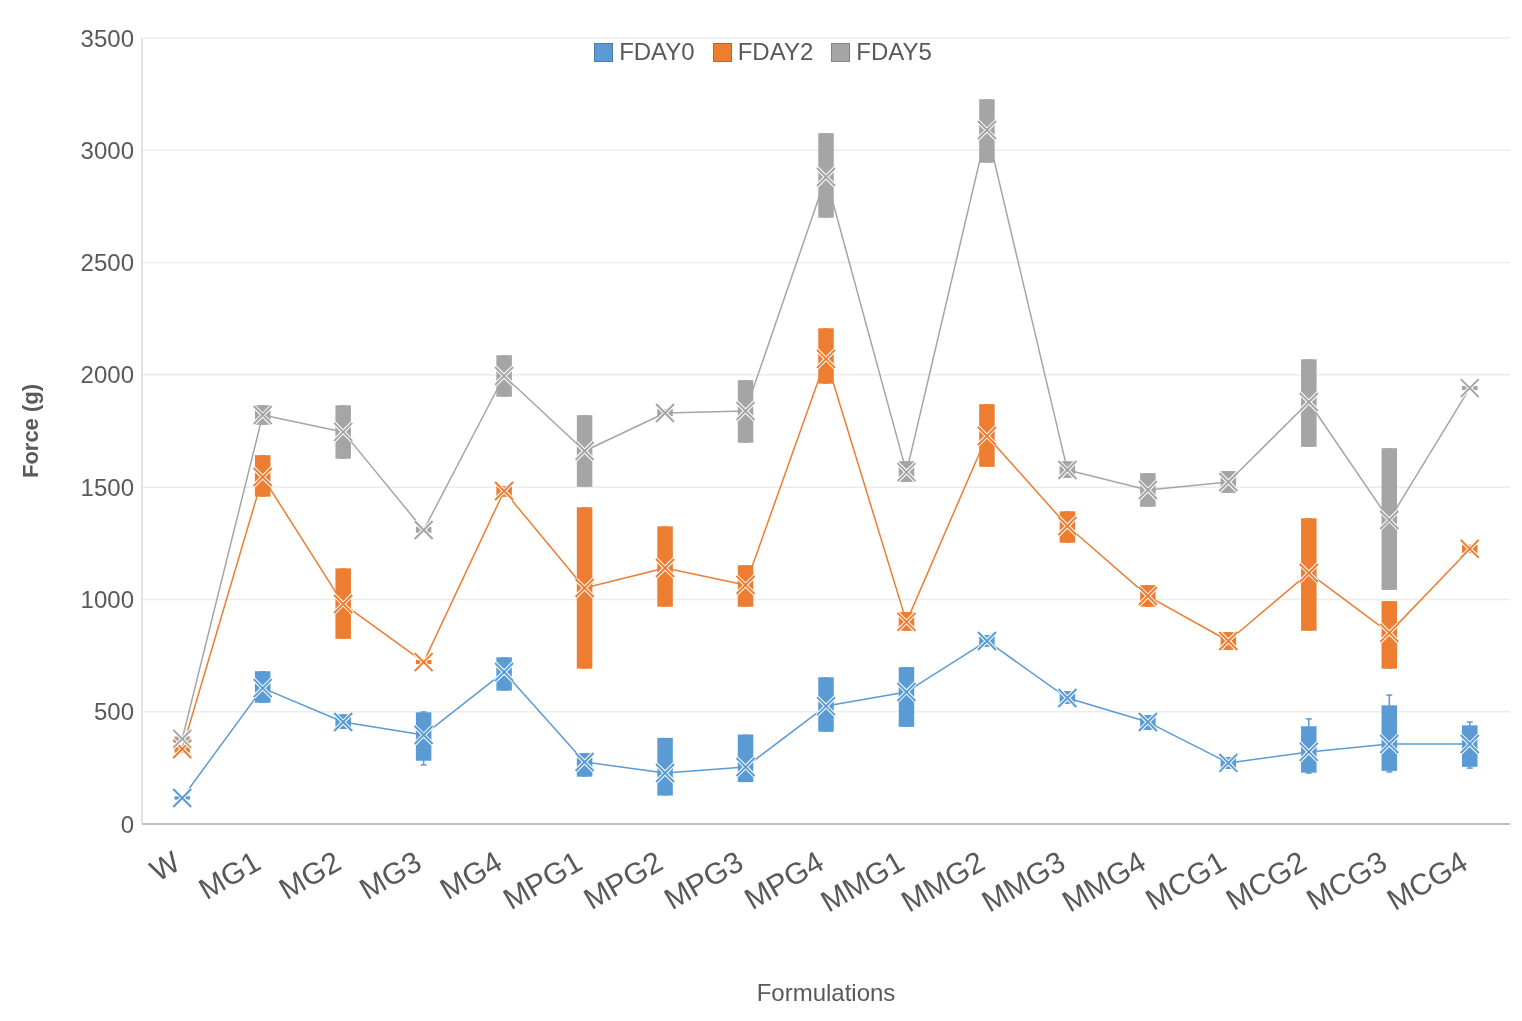 The image size is (1522, 1021). What do you see at coordinates (657, 52) in the screenshot?
I see `legend-label: FDAY0` at bounding box center [657, 52].